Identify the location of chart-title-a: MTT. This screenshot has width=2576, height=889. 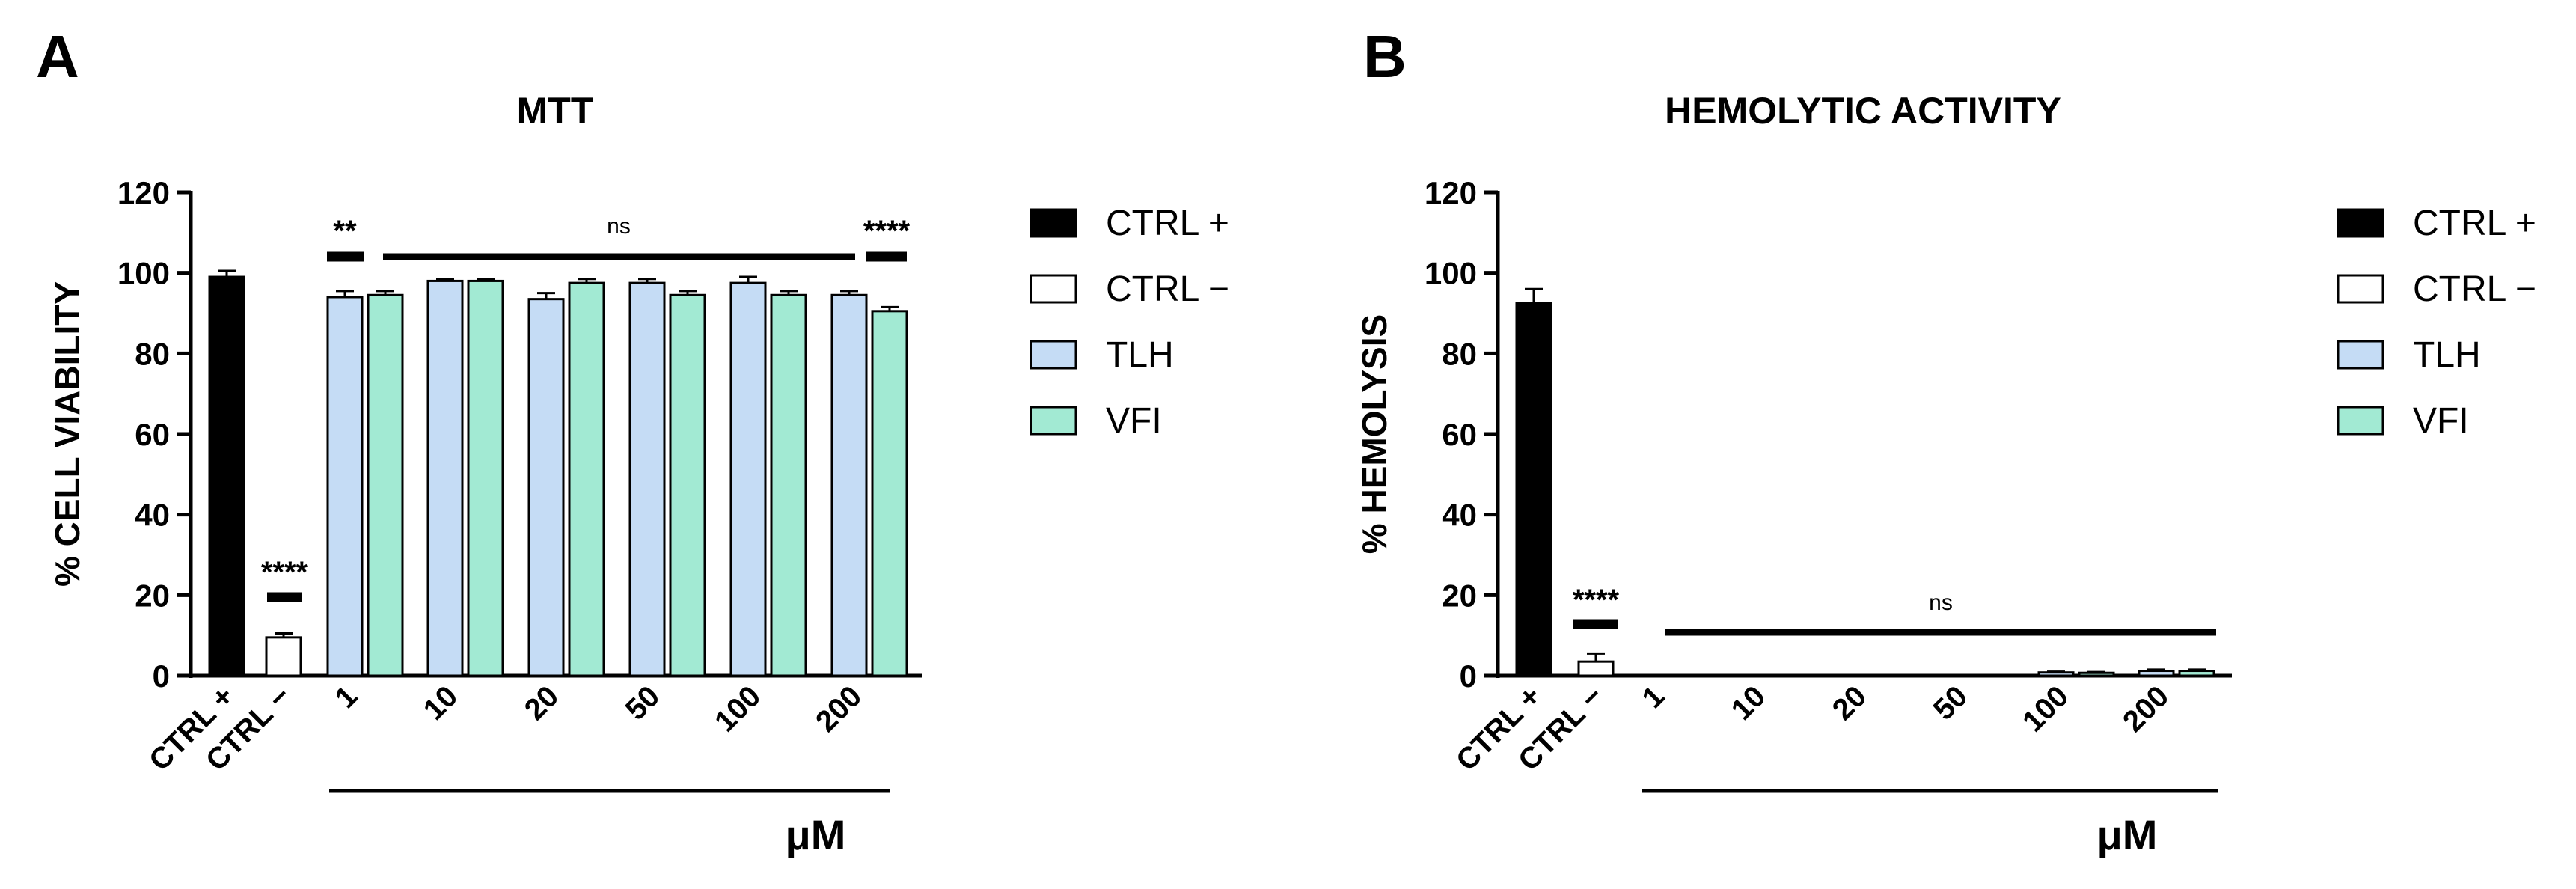
(555, 111).